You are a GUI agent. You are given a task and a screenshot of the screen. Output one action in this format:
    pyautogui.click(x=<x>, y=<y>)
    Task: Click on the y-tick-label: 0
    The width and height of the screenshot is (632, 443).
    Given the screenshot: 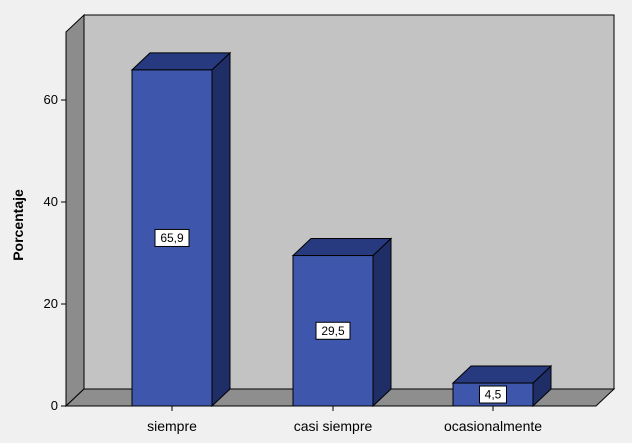 What is the action you would take?
    pyautogui.click(x=54, y=405)
    